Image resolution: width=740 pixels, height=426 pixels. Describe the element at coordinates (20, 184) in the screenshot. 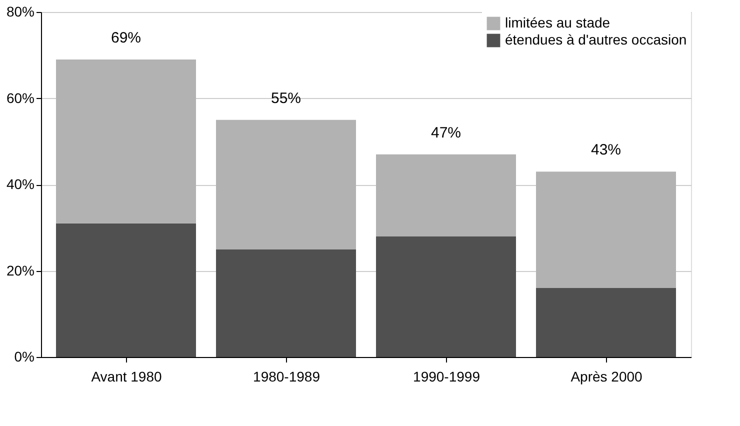

I see `y-tick-label: 40%` at that location.